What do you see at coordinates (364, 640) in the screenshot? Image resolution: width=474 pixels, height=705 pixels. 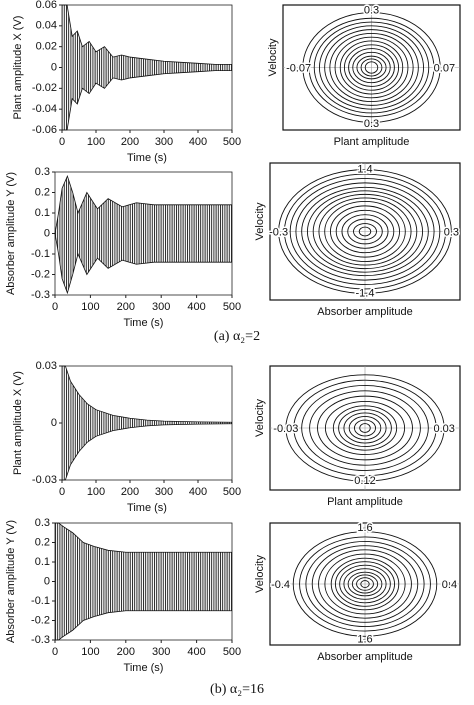 I see `y-tick-label: 1.6` at bounding box center [364, 640].